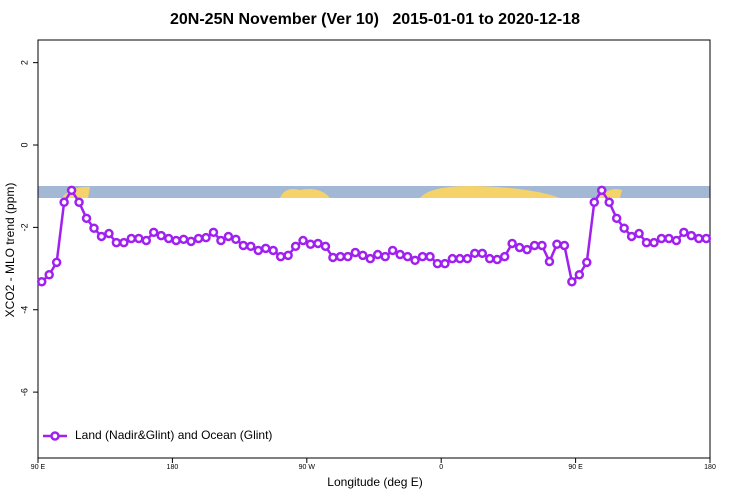 Image resolution: width=750 pixels, height=500 pixels. Describe the element at coordinates (374, 482) in the screenshot. I see `x-axis-label: Longitude (deg E)` at that location.